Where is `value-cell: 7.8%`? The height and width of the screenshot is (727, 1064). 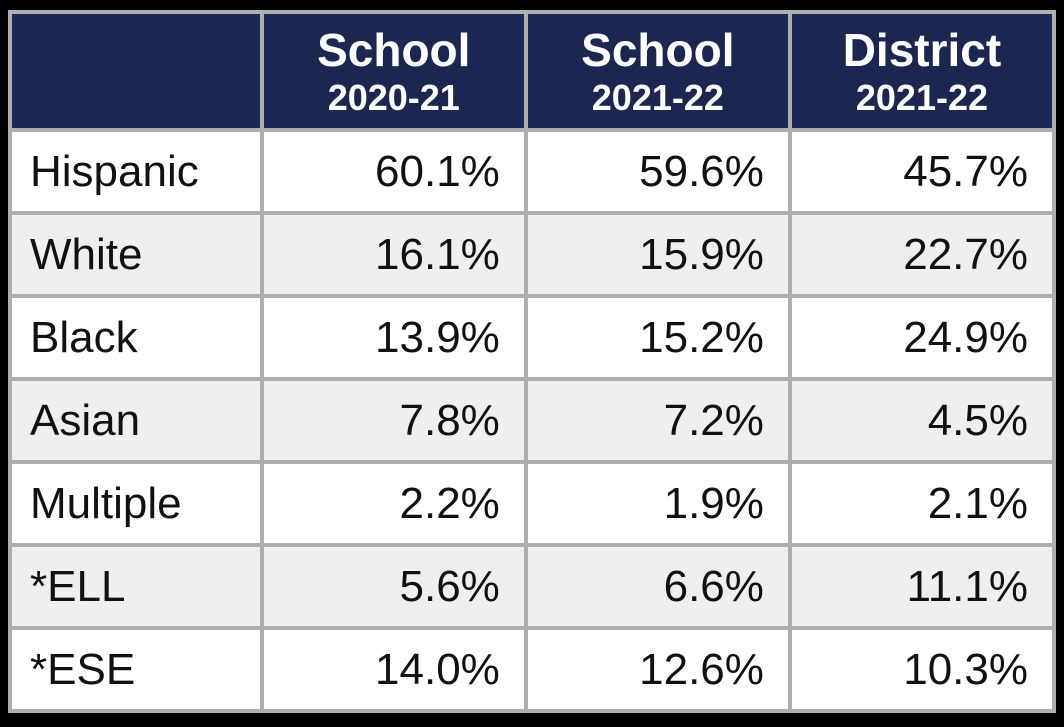
value-cell: 7.8% is located at coordinates (393, 420).